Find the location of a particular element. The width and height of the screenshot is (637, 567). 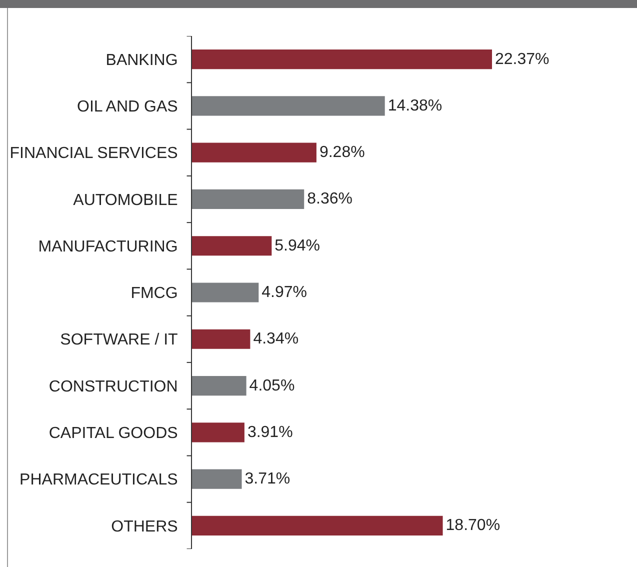

data-label: 18.70% is located at coordinates (473, 525).